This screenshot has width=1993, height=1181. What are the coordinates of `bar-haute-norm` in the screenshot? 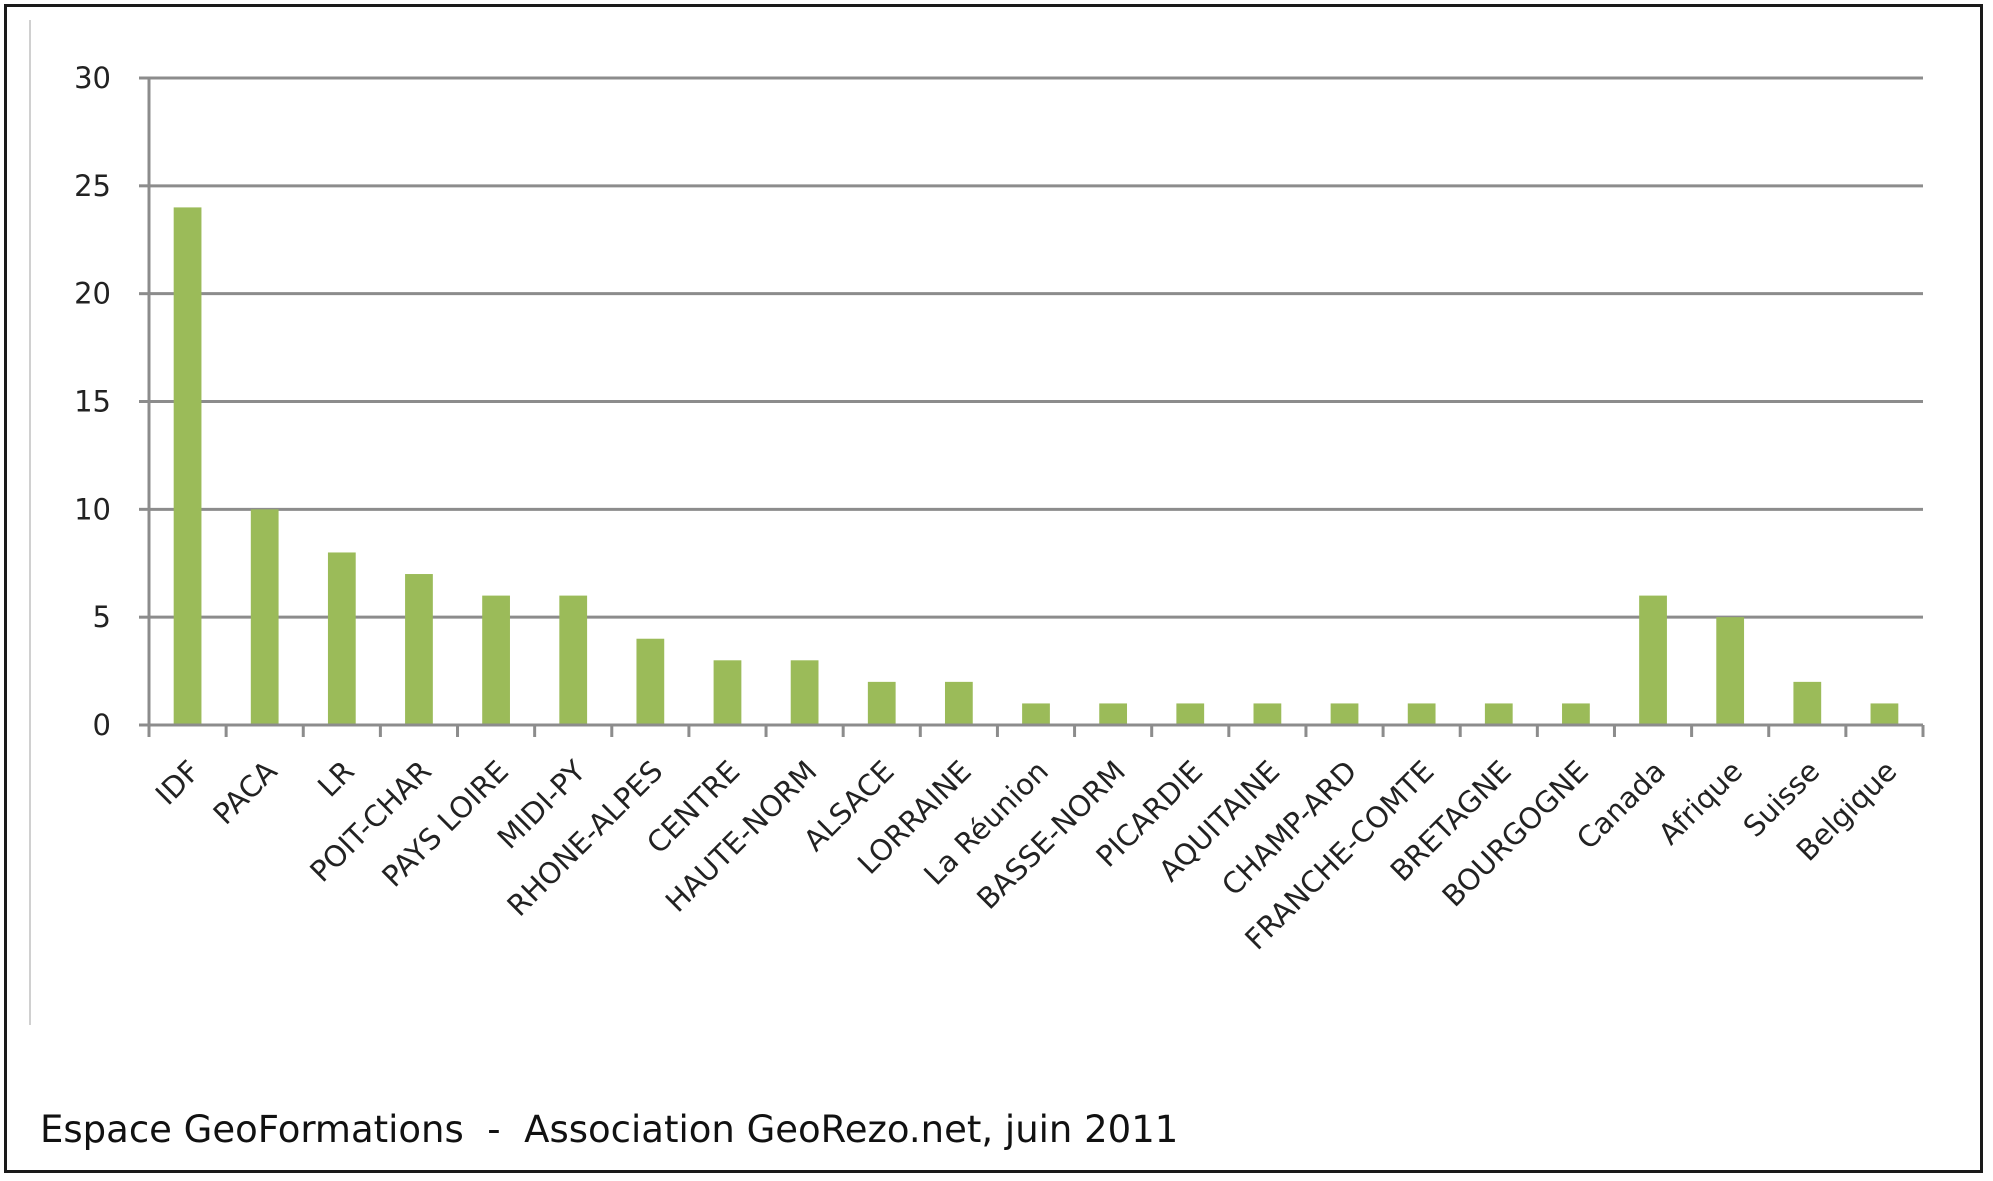 It's located at (804, 692).